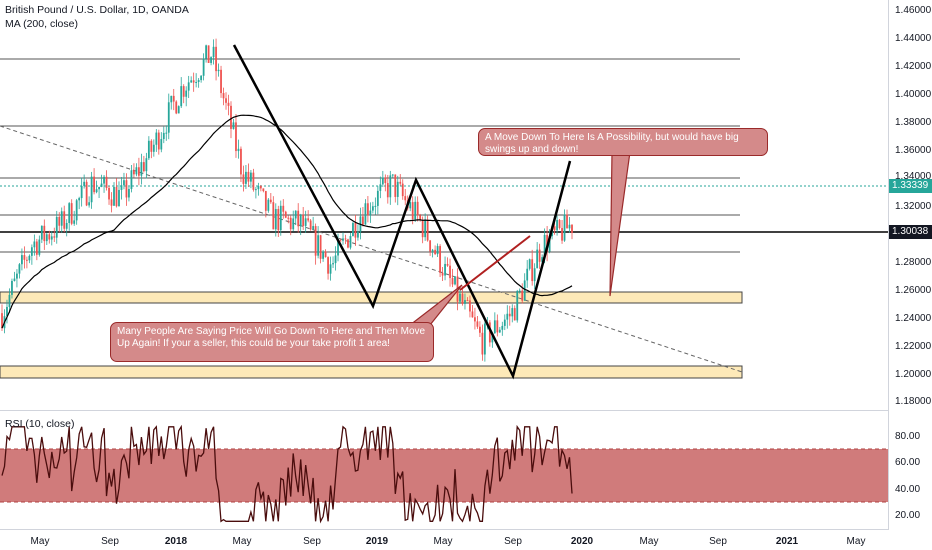  What do you see at coordinates (371, 372) in the screenshot?
I see `support-zone-lower` at bounding box center [371, 372].